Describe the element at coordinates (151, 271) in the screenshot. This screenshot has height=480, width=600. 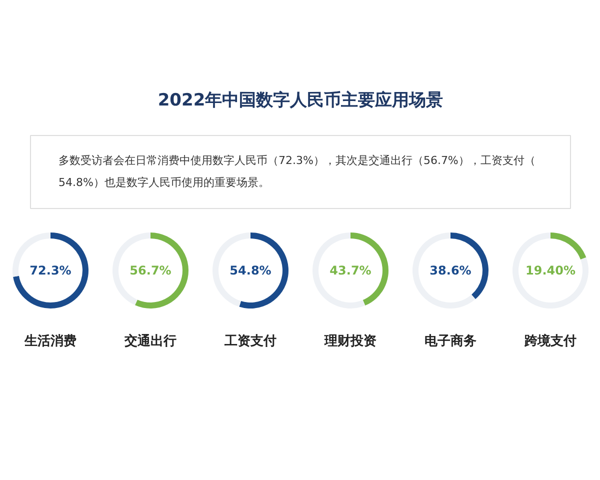
I see `data-label: 56.7%` at that location.